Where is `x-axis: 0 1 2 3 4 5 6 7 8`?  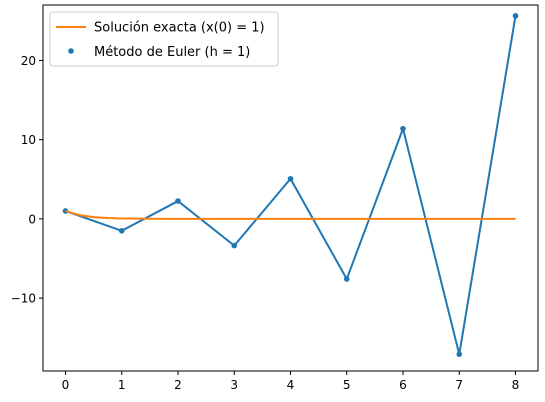 x-axis: 0 1 2 3 4 5 6 7 8 is located at coordinates (291, 381).